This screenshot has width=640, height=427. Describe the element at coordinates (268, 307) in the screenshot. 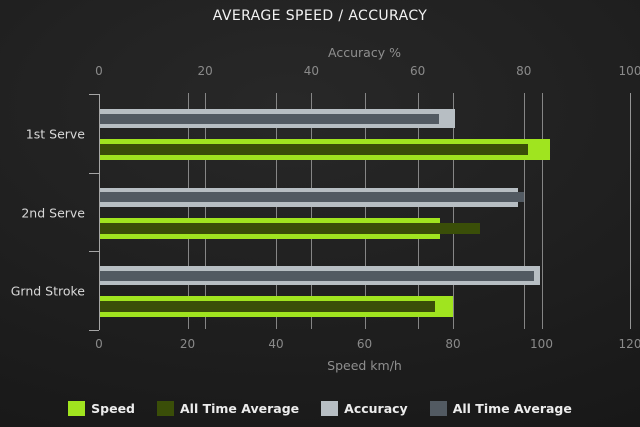

I see `bar-speed-avg-grnd-stroke` at that location.